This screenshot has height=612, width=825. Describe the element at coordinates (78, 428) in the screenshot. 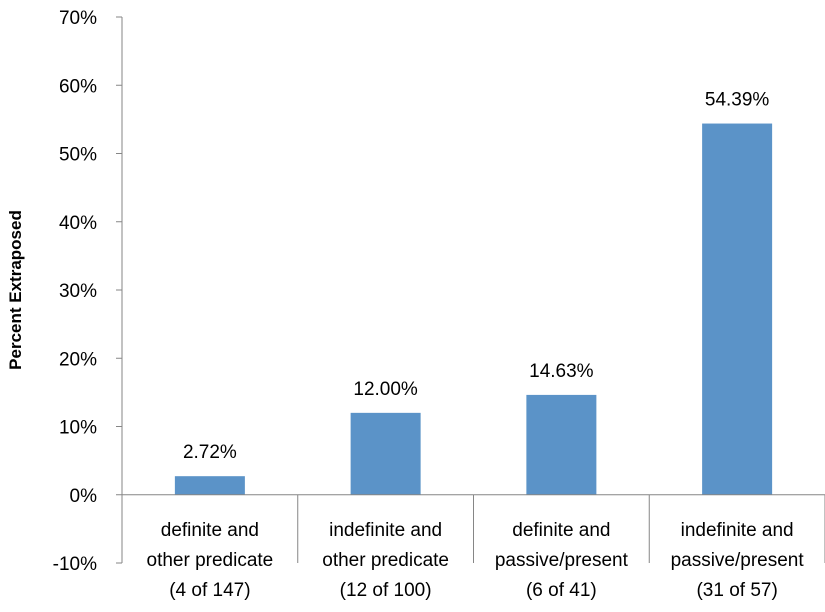

I see `y-tick-label: 10%` at that location.